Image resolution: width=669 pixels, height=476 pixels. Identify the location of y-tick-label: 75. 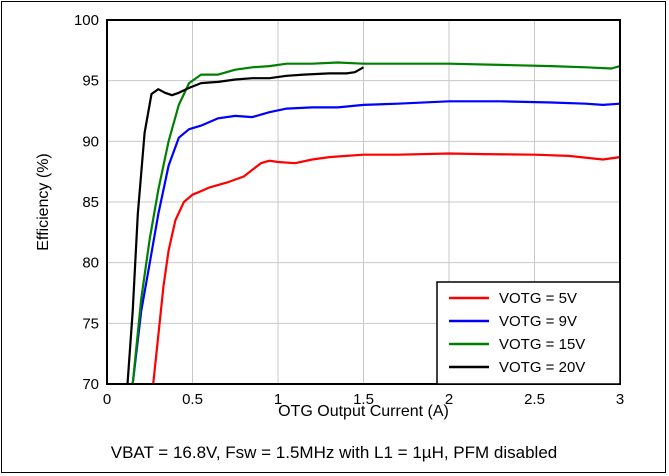
(90, 323).